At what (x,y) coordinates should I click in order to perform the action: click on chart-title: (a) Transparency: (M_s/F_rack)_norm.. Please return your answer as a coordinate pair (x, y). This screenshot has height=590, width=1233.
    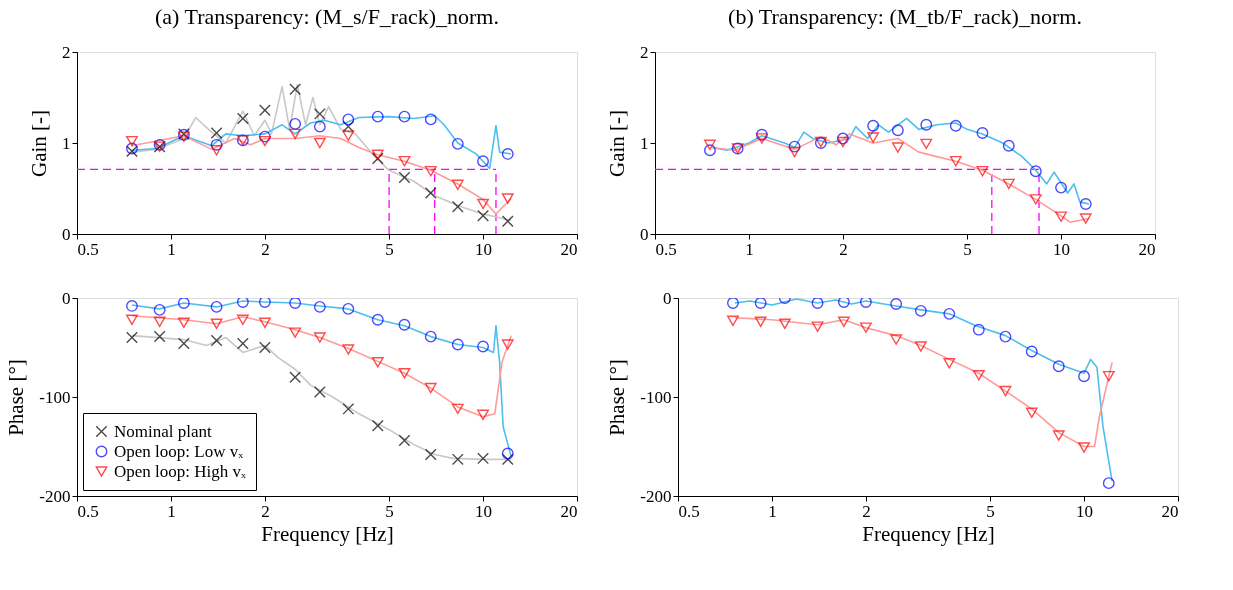
    Looking at the image, I should click on (327, 16).